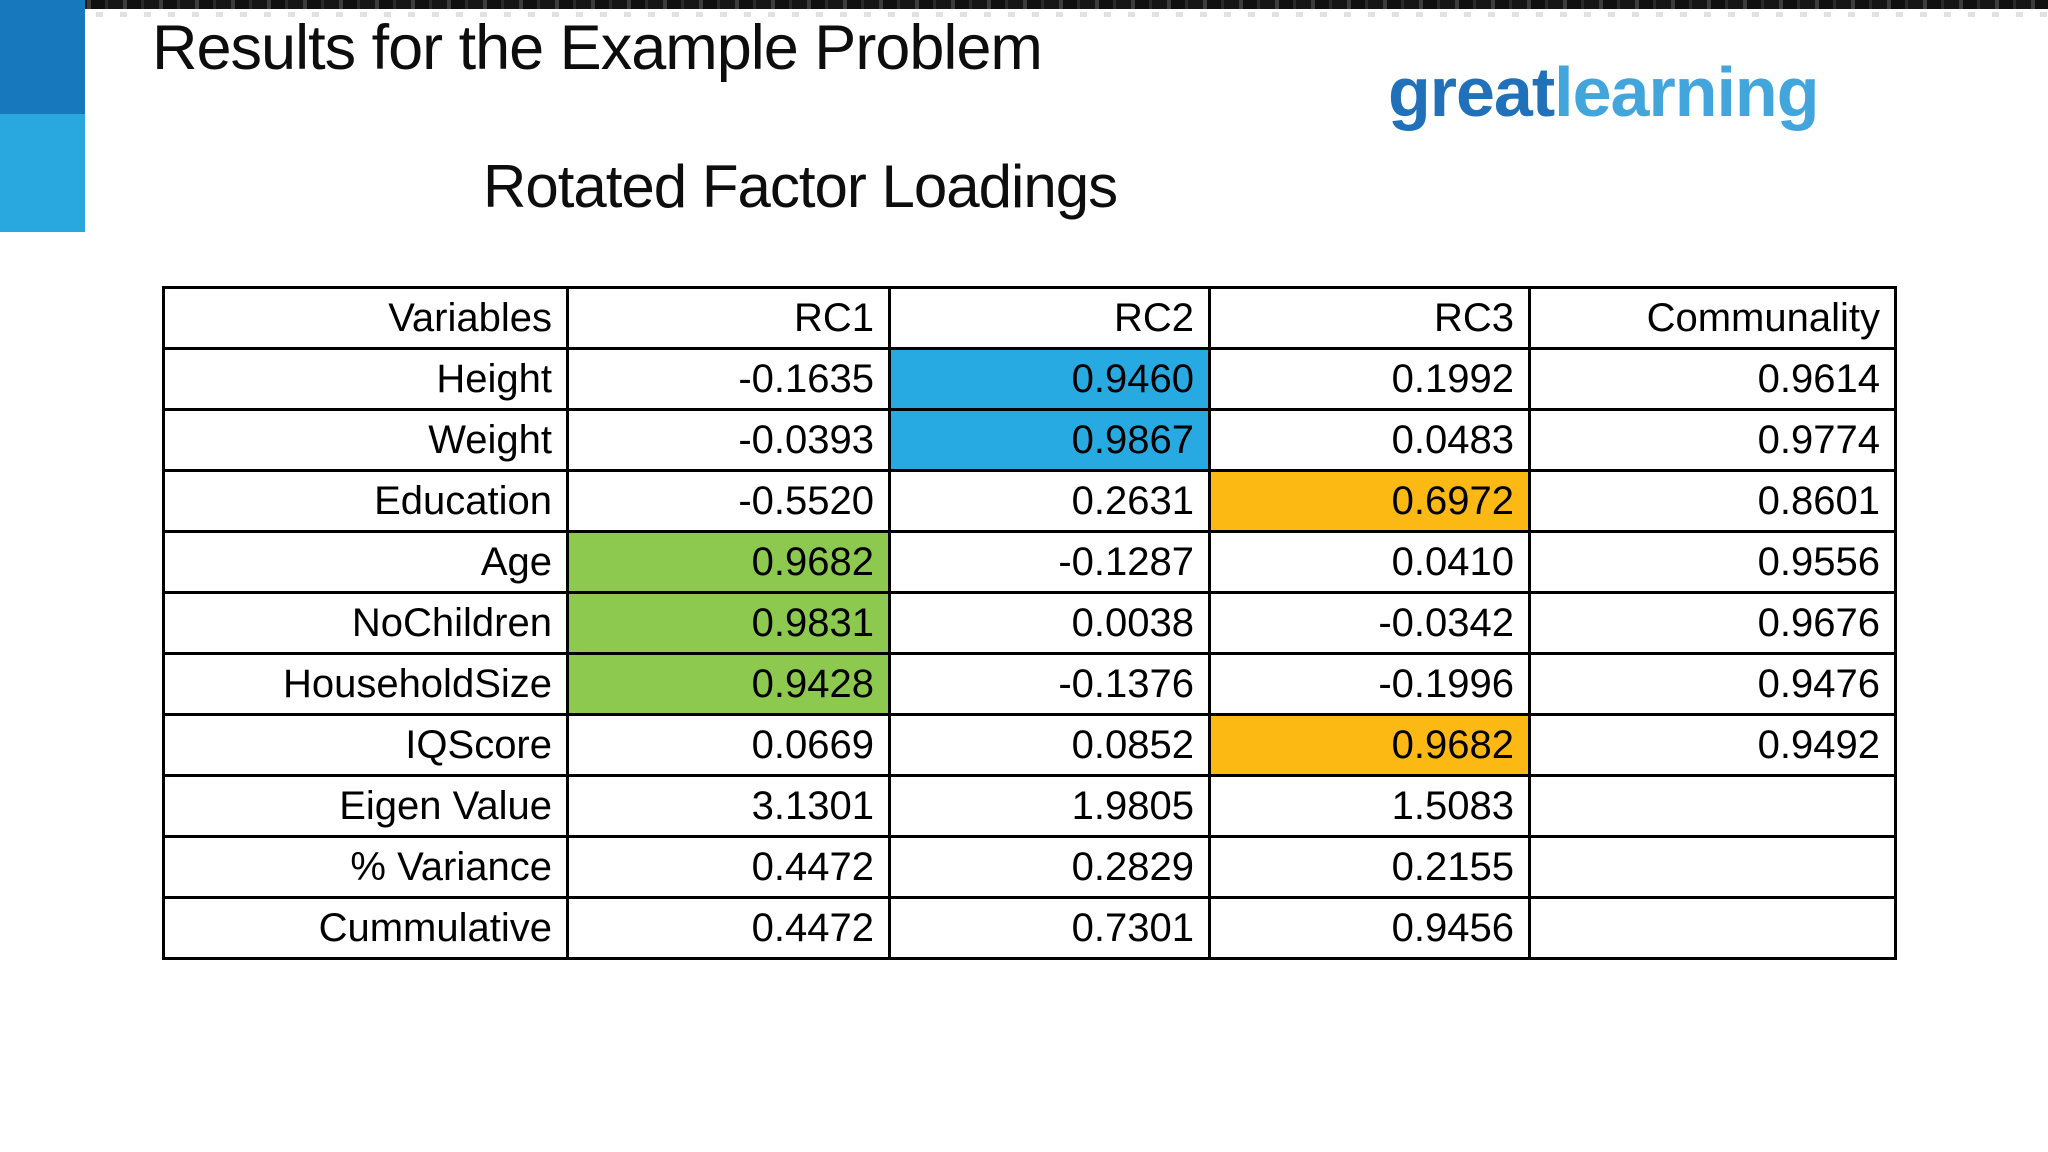  I want to click on table-row: Age 0.9682 -0.1287 0.0410 0.9556, so click(1029, 562).